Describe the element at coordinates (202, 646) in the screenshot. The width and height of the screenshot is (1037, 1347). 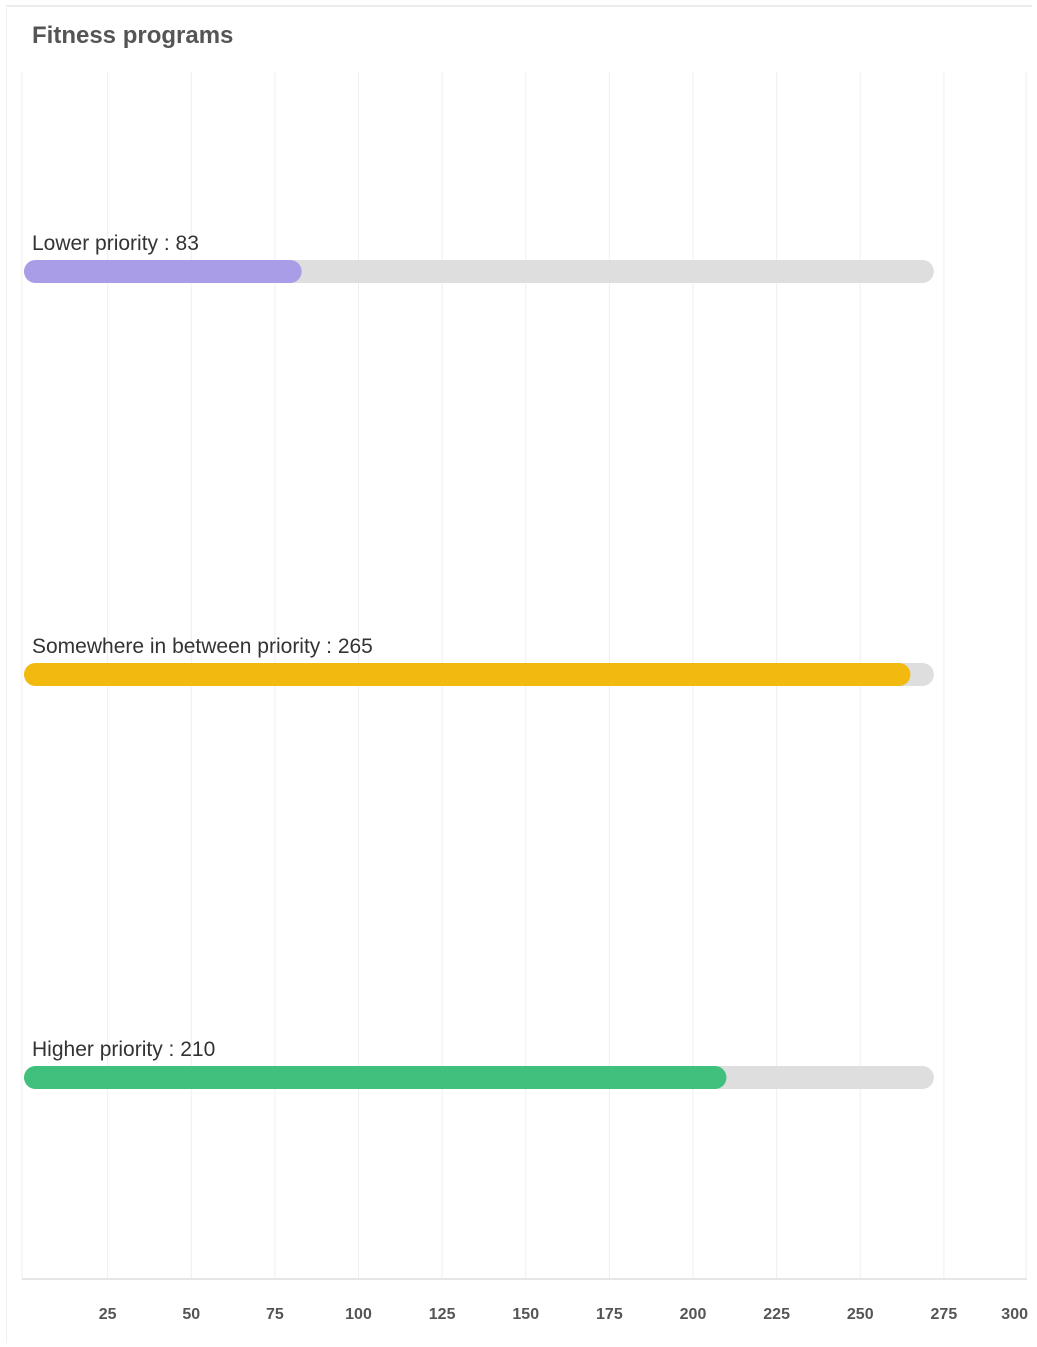
I see `bar-label: Somewhere in between priority : 265` at that location.